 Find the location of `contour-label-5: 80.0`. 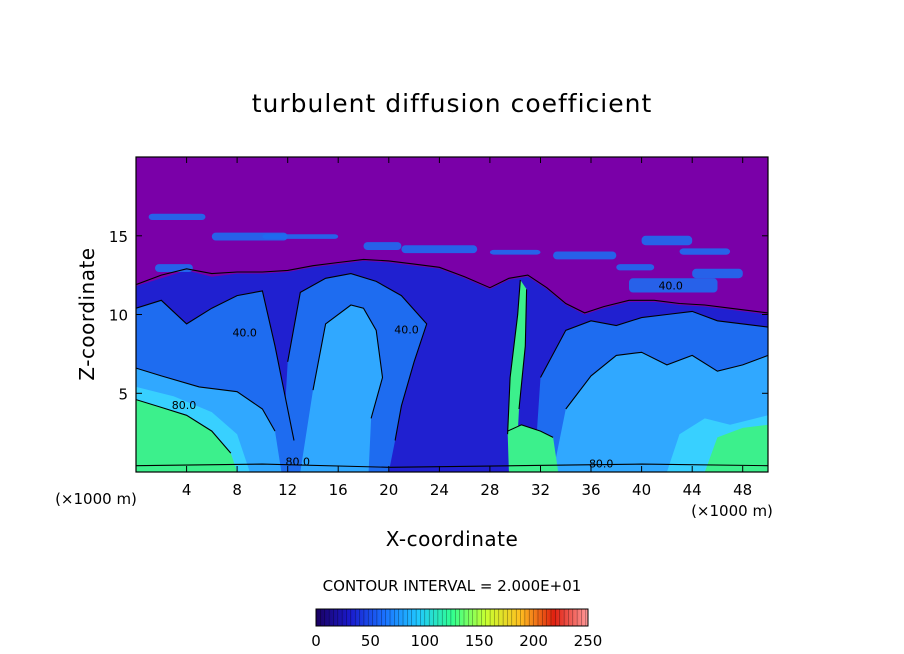

contour-label-5: 80.0 is located at coordinates (601, 463).